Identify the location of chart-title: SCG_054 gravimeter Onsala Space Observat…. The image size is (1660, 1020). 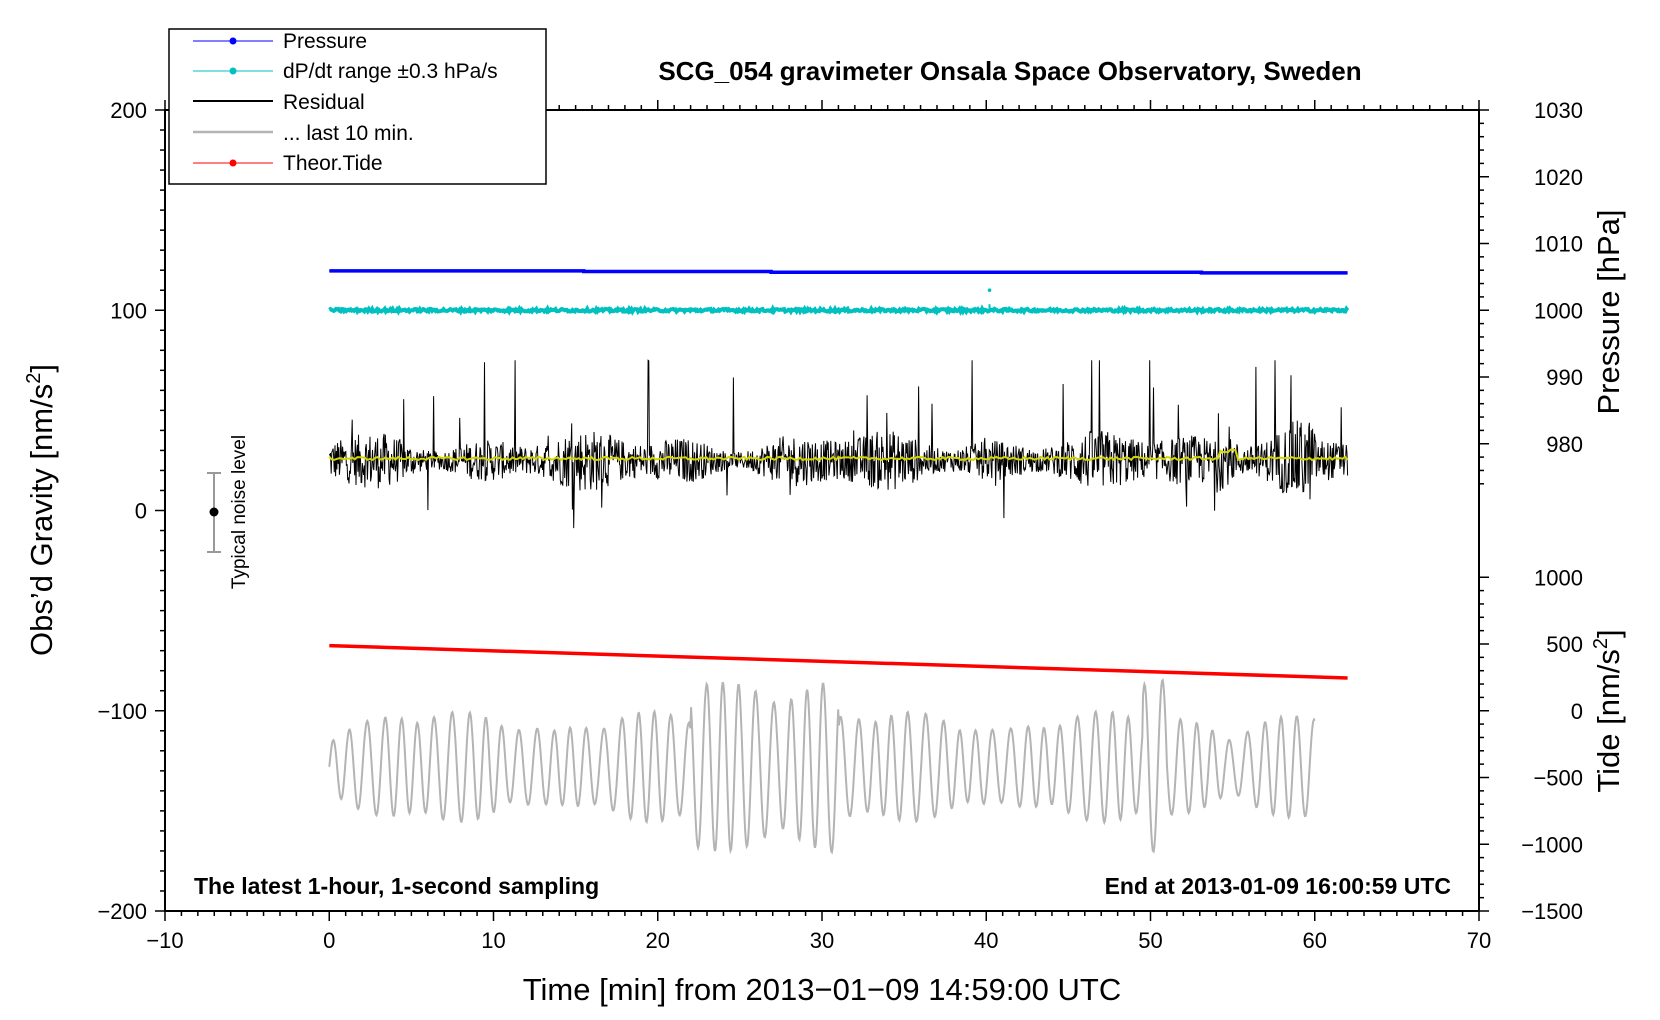
(1009, 71).